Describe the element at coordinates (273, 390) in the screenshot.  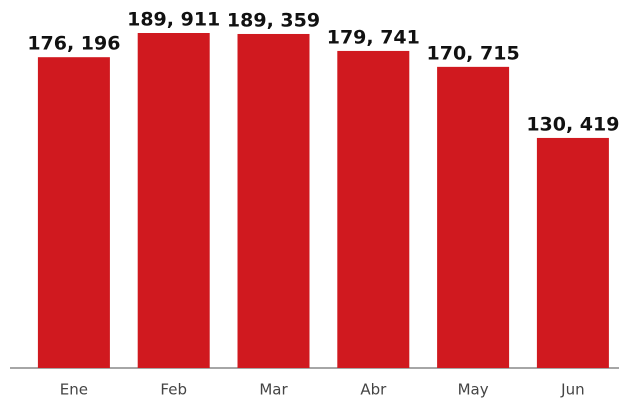
I see `x-tick-label: Mar` at that location.